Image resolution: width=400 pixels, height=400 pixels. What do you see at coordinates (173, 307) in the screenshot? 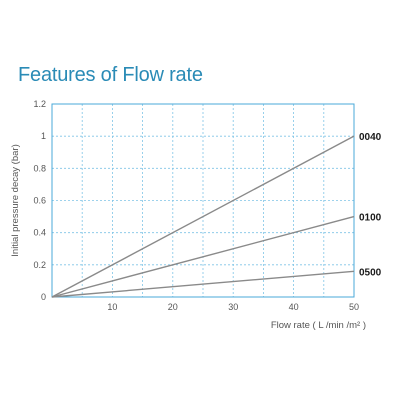
I see `x-tick-label: 20` at bounding box center [173, 307].